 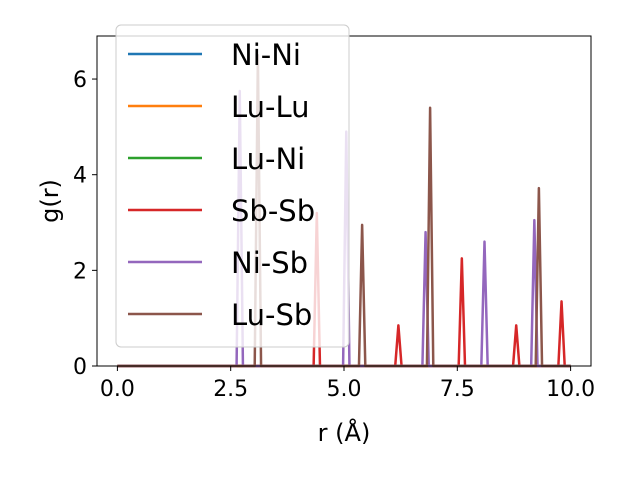 I want to click on x-axis: 0.0 2.5 5.0 7.5 10.0, so click(x=347, y=384).